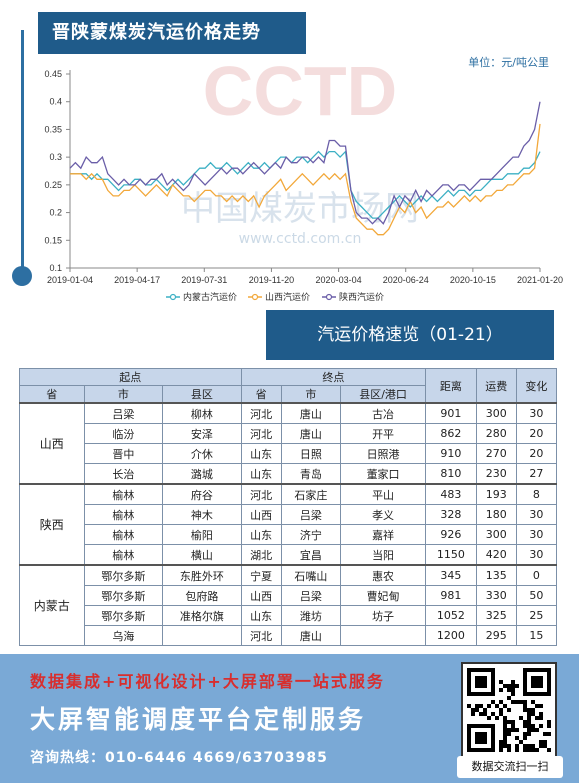 The width and height of the screenshot is (579, 783). What do you see at coordinates (52, 524) in the screenshot?
I see `province-cell: 陕西` at bounding box center [52, 524].